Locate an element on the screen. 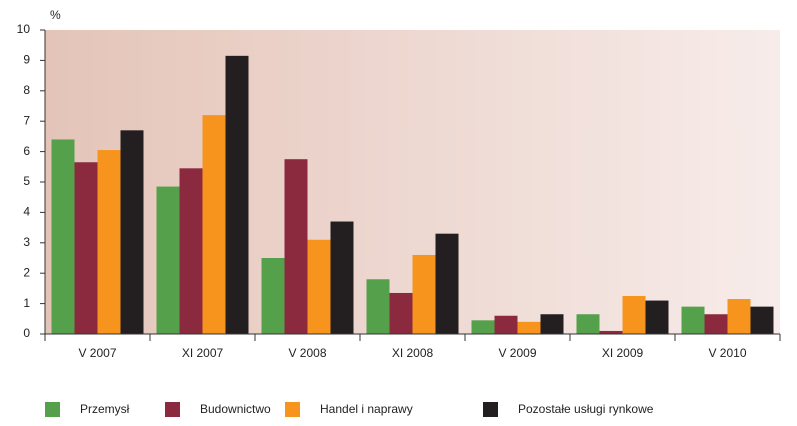 The width and height of the screenshot is (797, 426). x-tick-label: V 2007 is located at coordinates (97, 353).